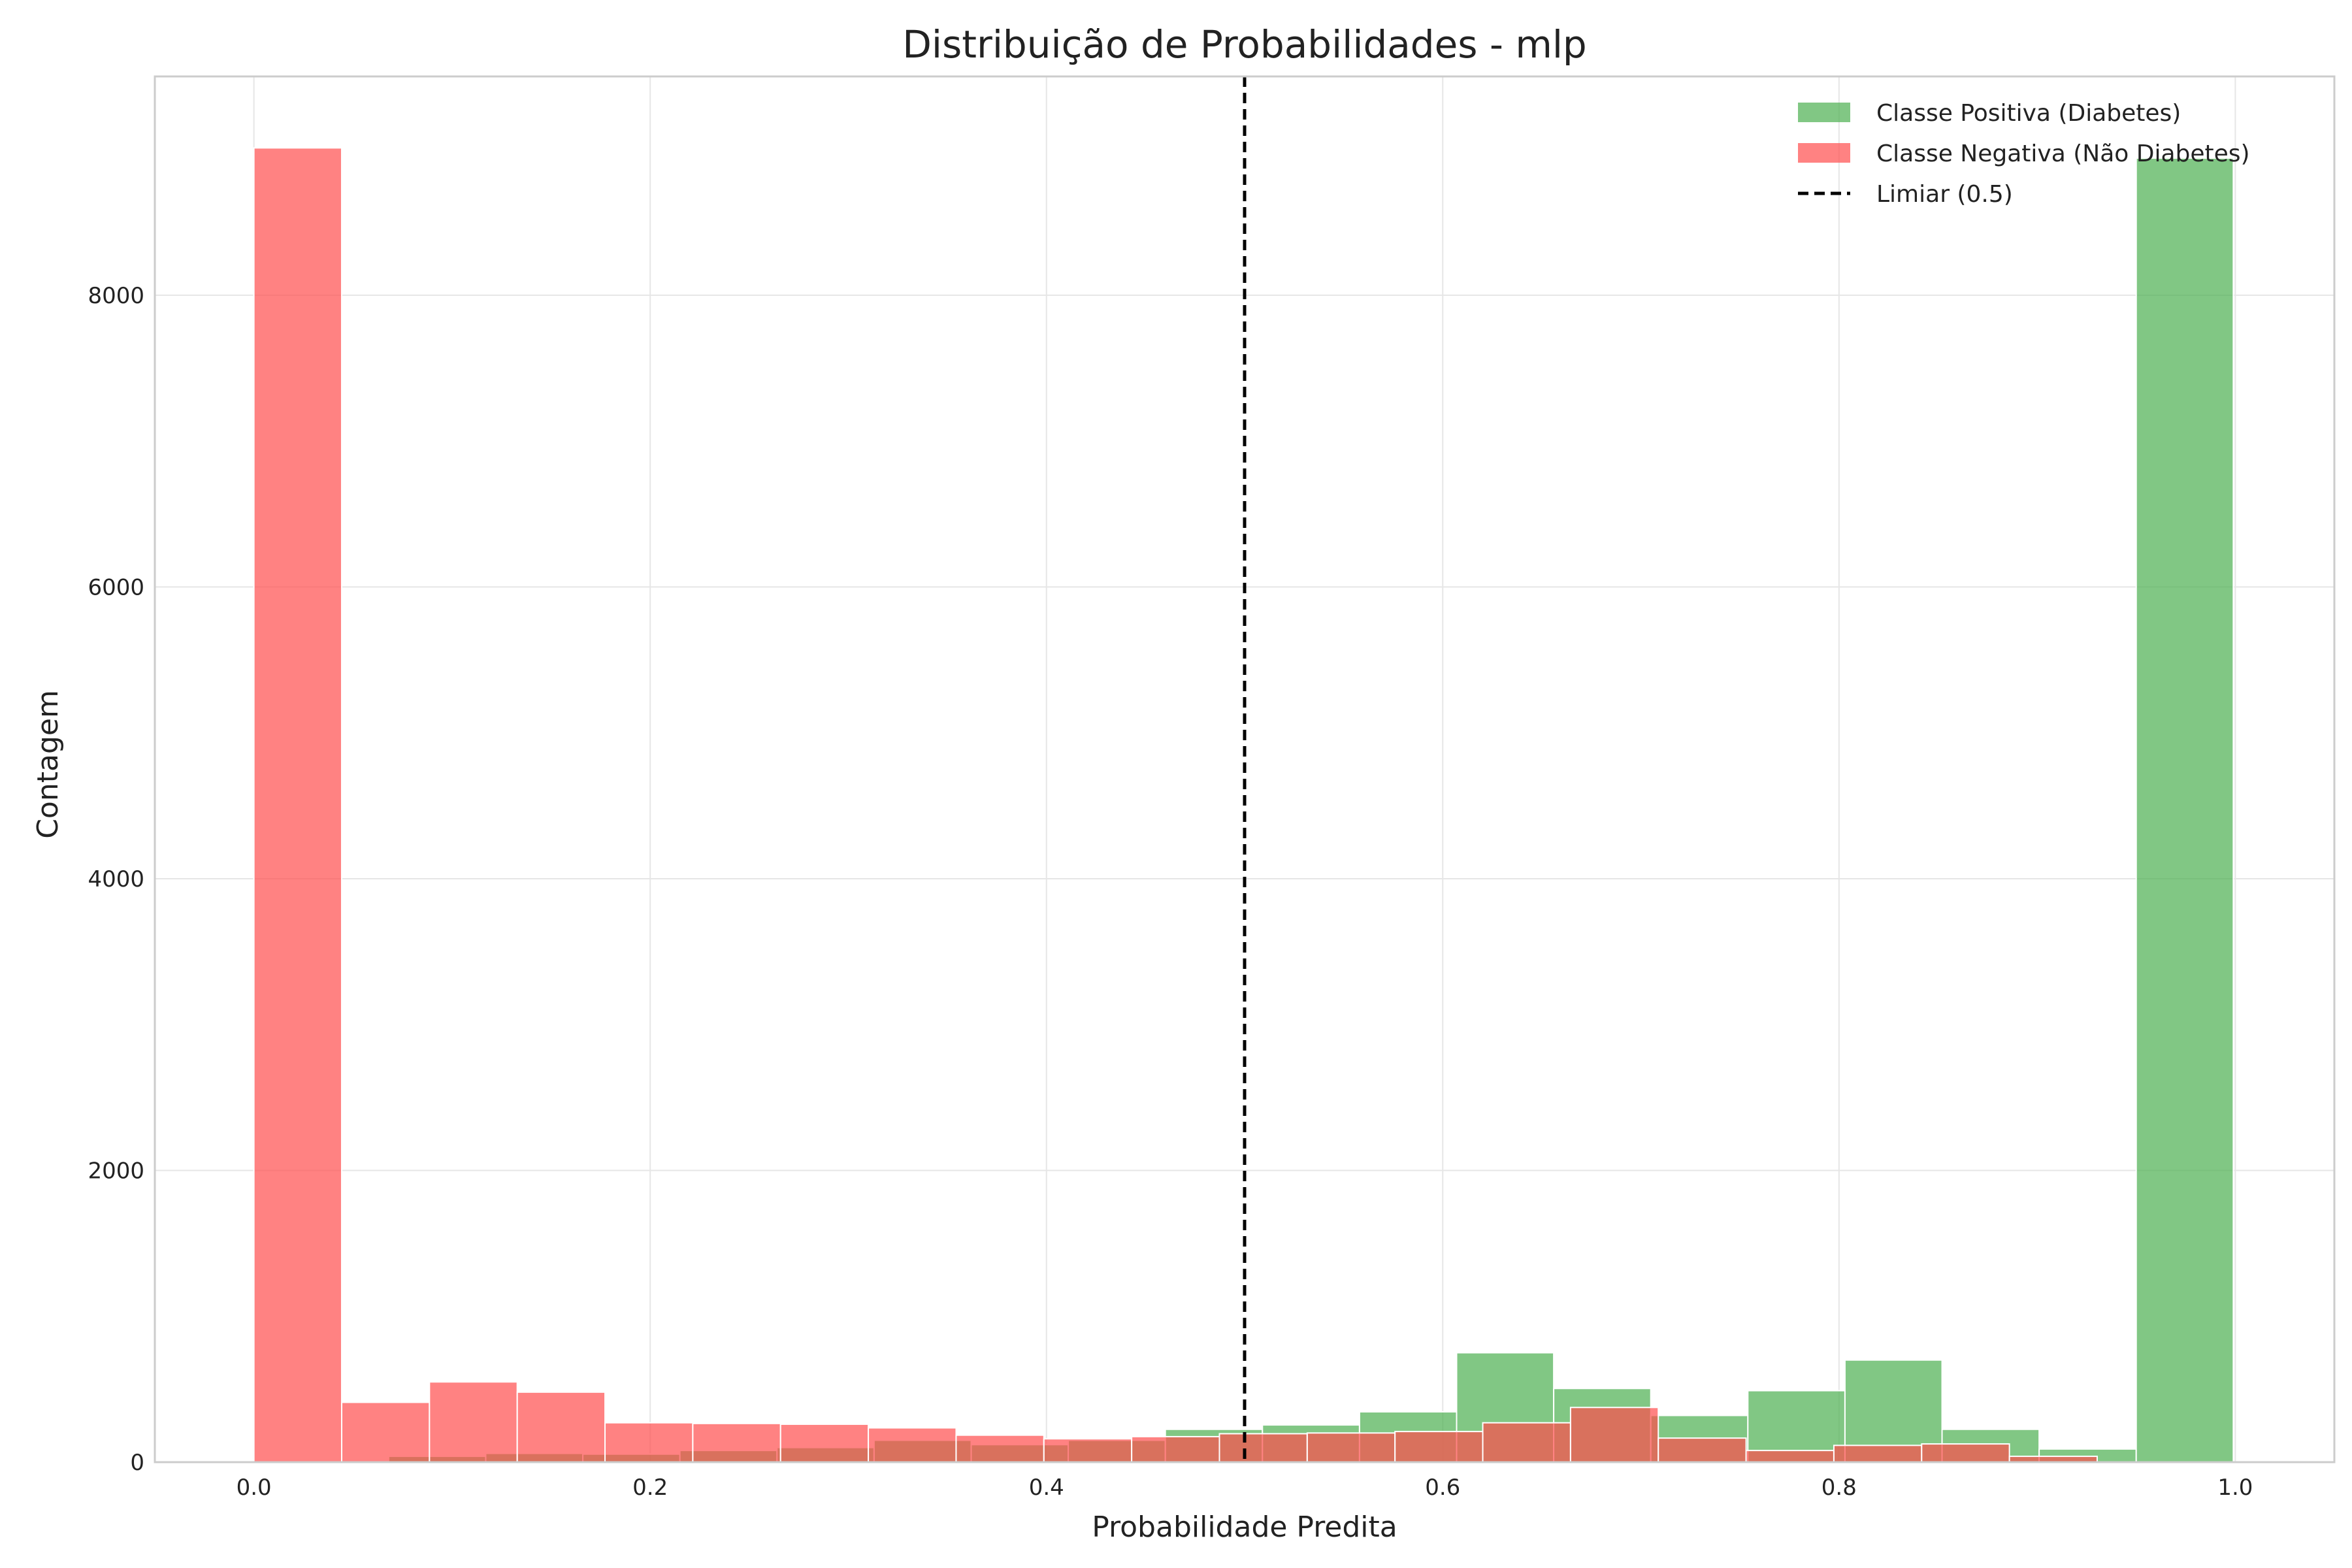 The width and height of the screenshot is (2352, 1568). Describe the element at coordinates (1442, 1488) in the screenshot. I see `x-tick-label: 0.6` at that location.